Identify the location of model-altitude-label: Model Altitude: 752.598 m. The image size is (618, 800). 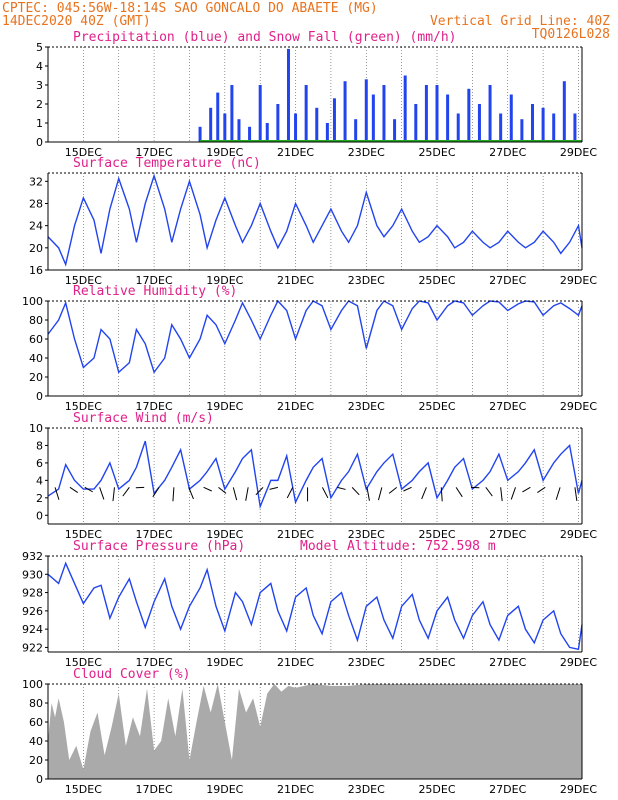
(398, 546).